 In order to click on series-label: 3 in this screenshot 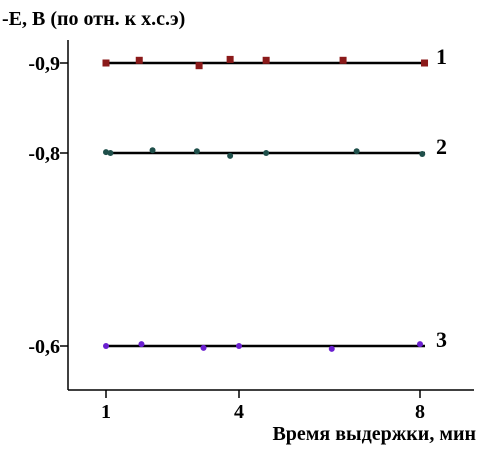, I will do `click(441, 339)`.